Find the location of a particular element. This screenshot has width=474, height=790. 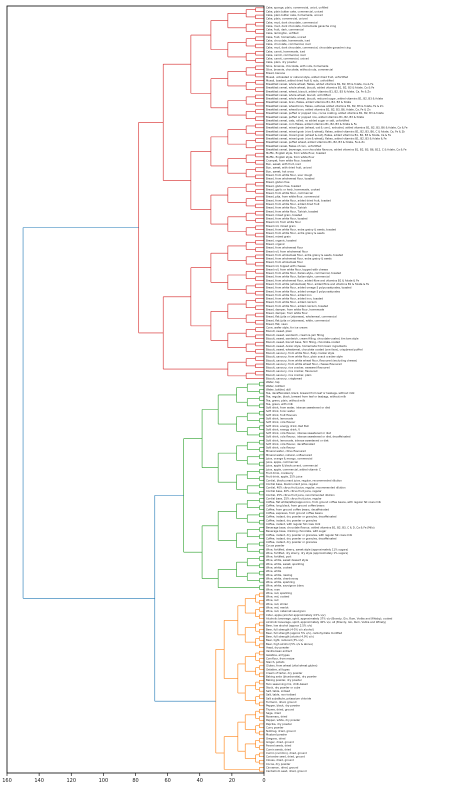

leaf-label: Beer, high alcohol (5% v/v & above) is located at coordinates (289, 644).